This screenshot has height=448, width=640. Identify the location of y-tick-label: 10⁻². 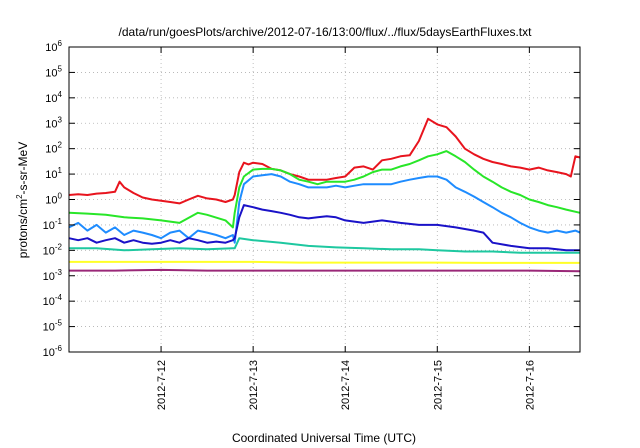
(53, 249).